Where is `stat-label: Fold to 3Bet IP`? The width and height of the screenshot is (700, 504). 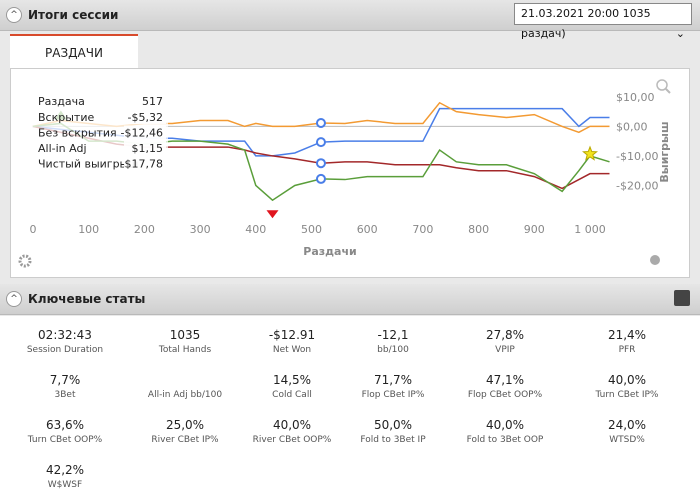 stat-label: Fold to 3Bet IP is located at coordinates (393, 440).